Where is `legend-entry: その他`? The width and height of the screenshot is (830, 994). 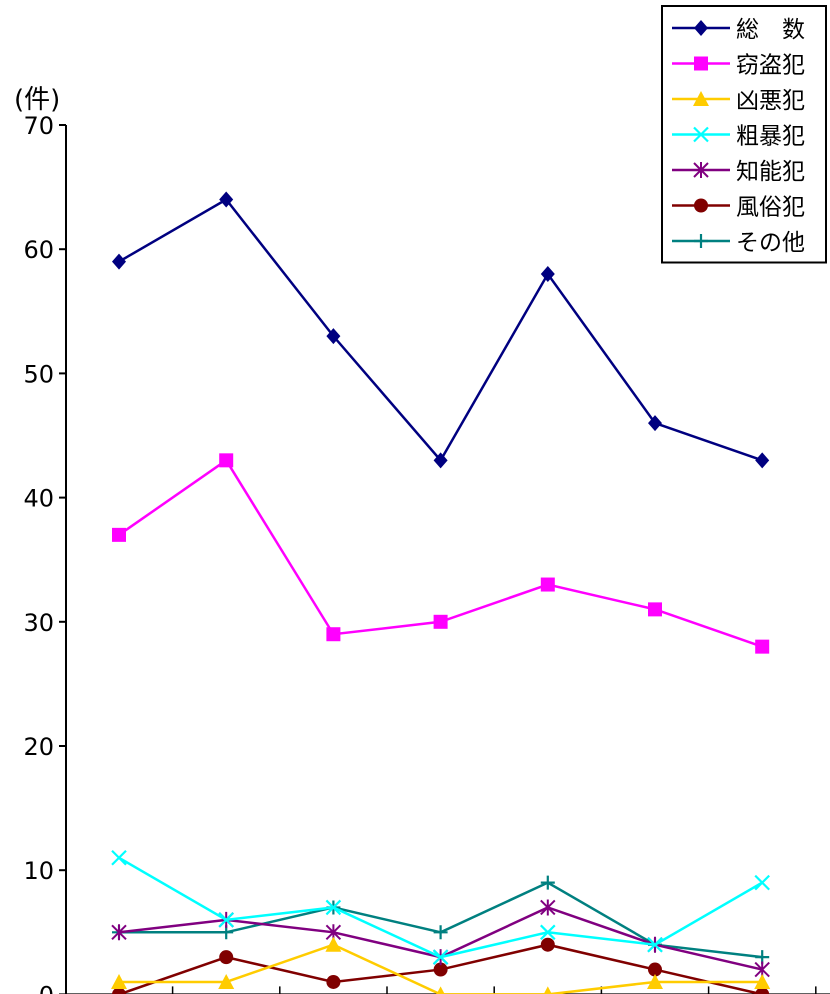
legend-entry: その他 is located at coordinates (738, 243).